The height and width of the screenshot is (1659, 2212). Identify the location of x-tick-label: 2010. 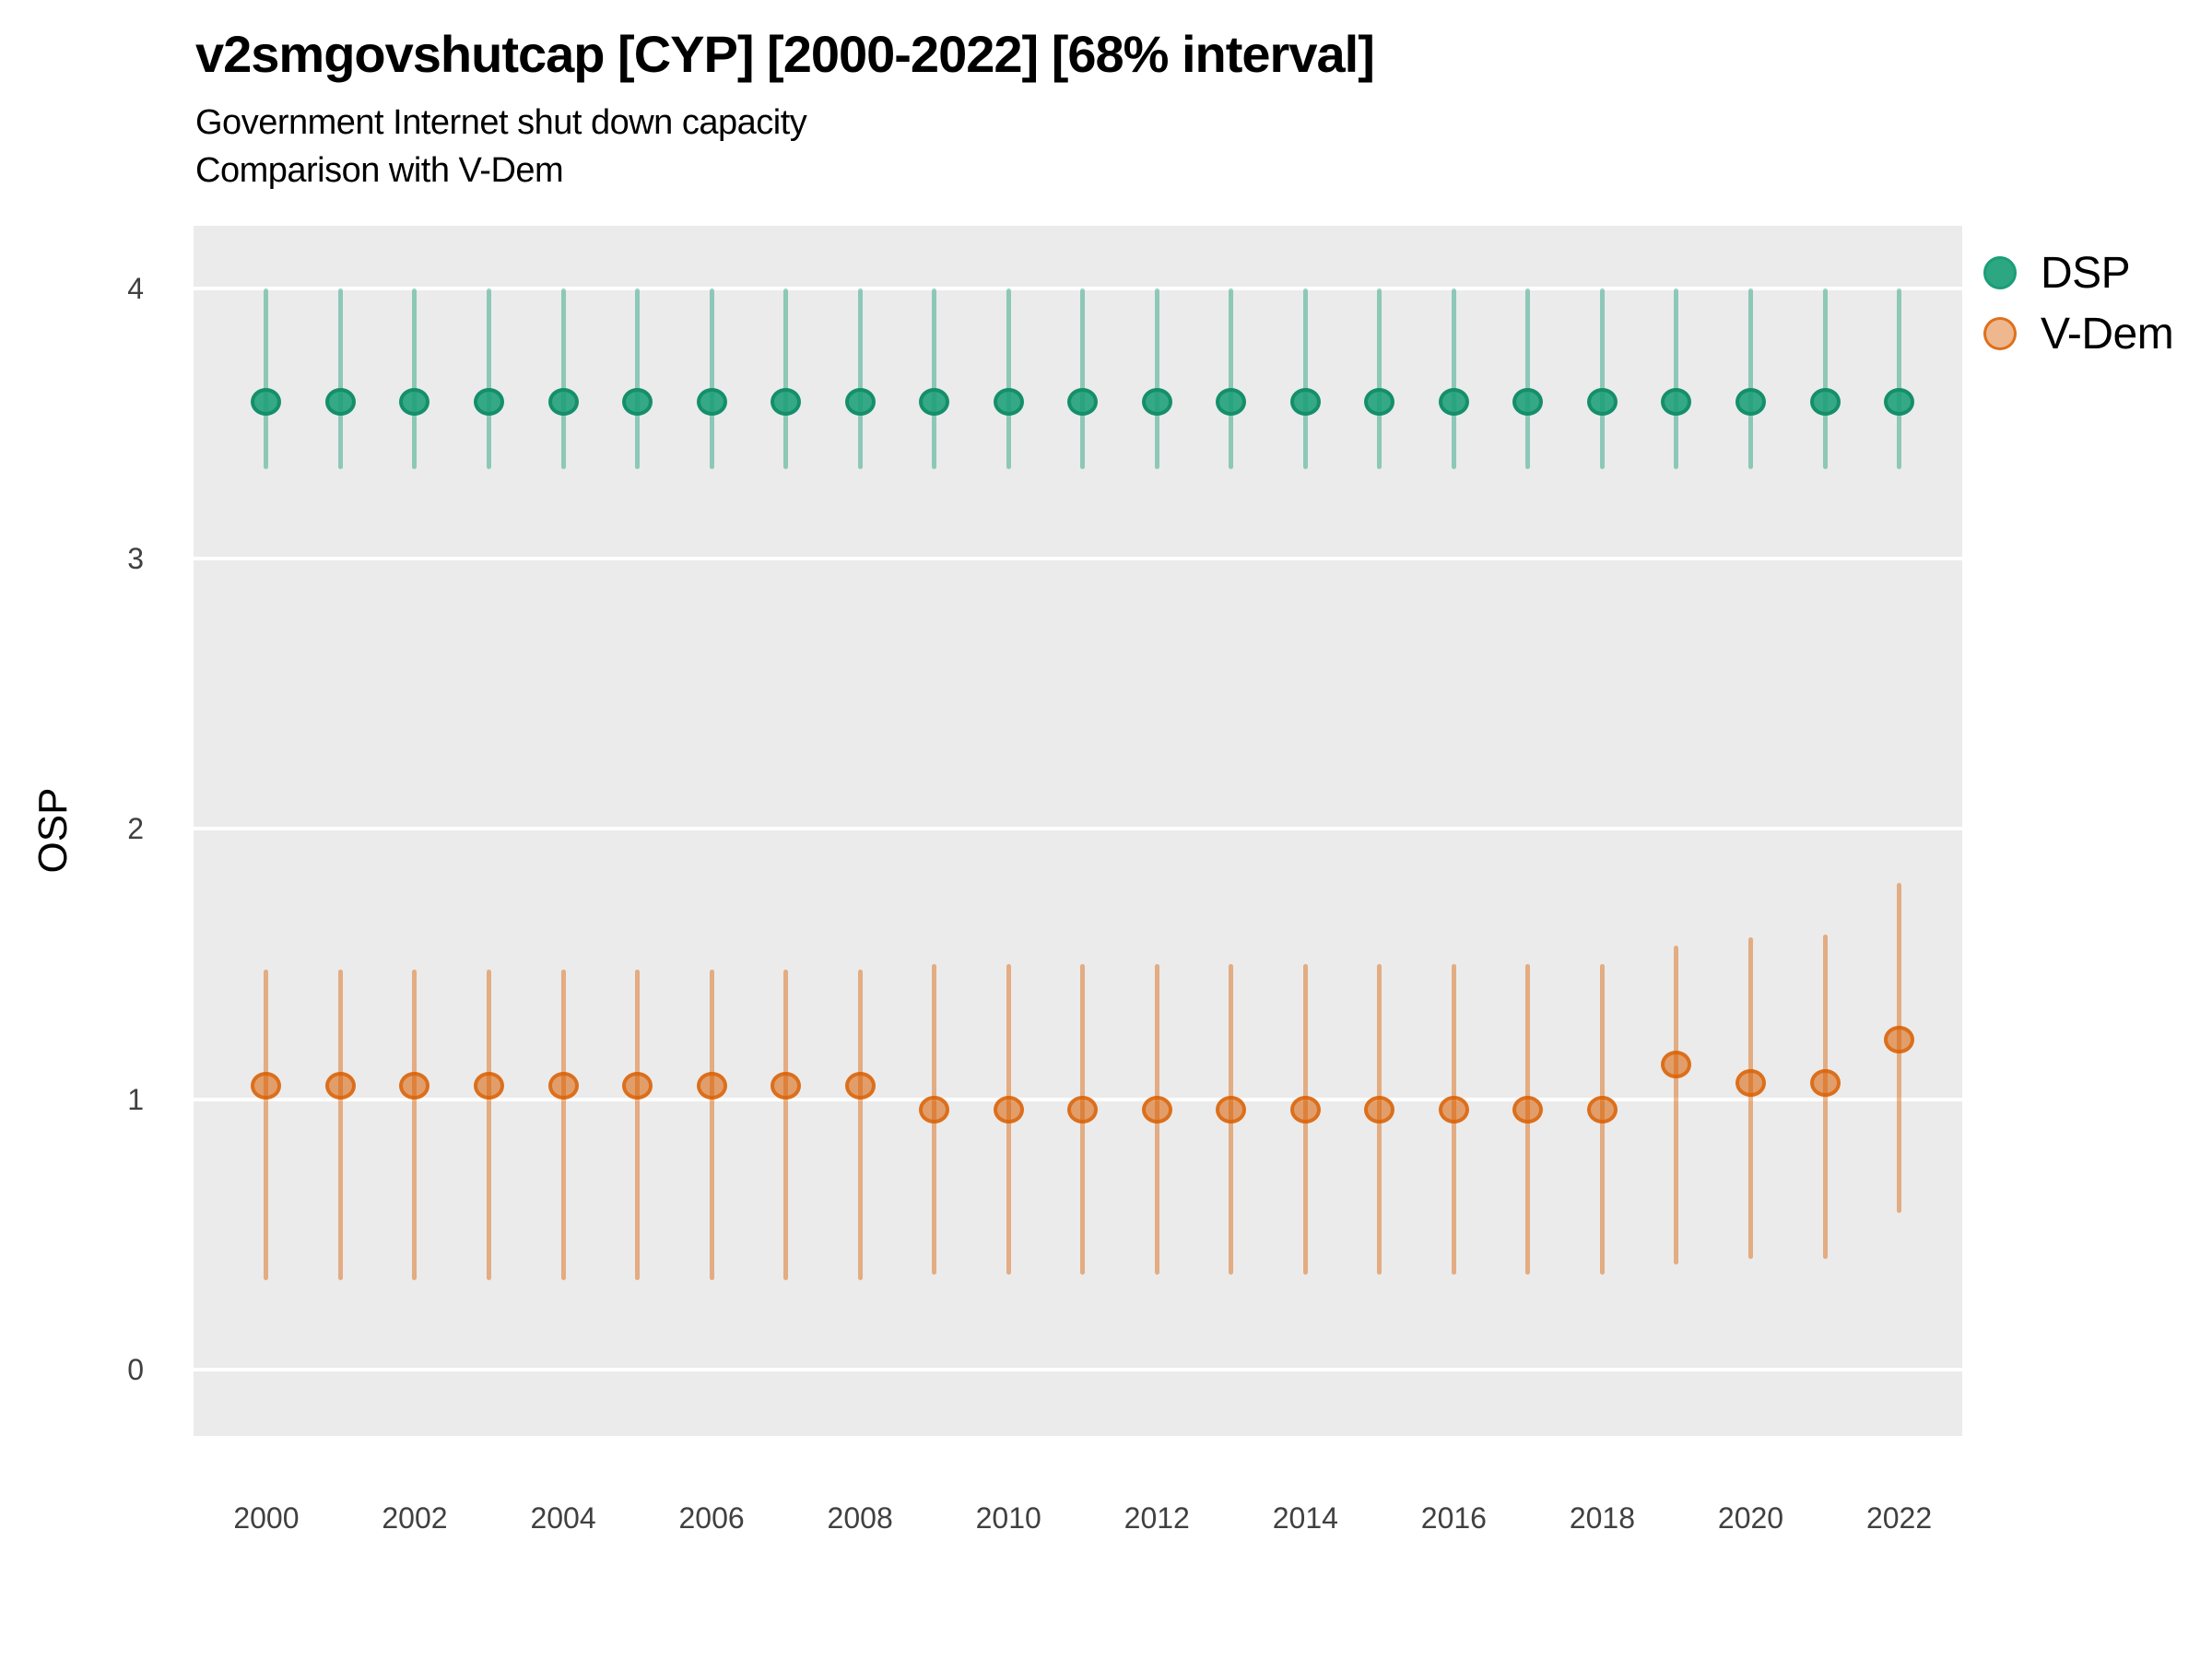
(1008, 1518).